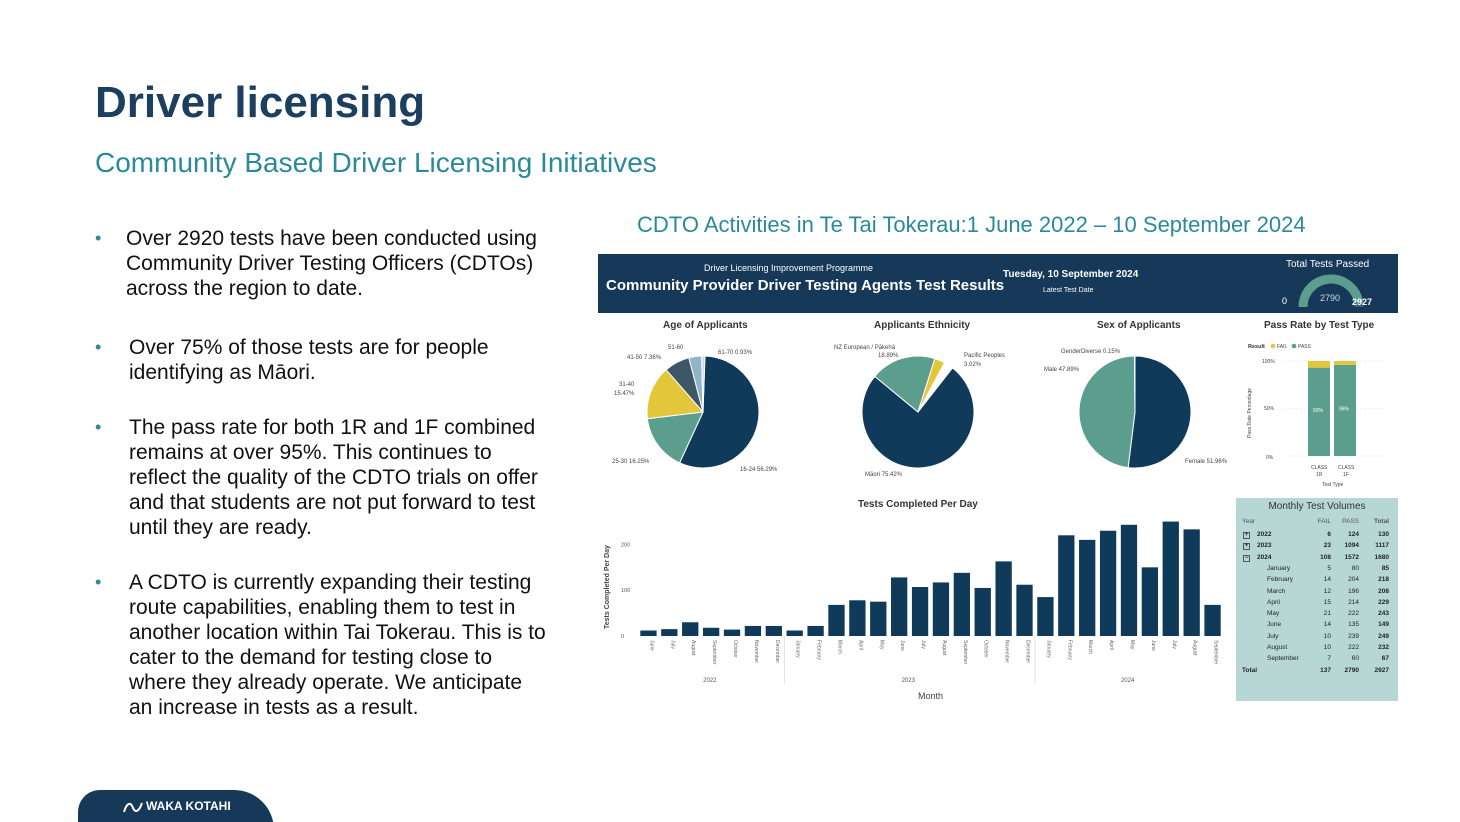 The height and width of the screenshot is (822, 1460). I want to click on logo-text: WAKA KOTAHI, so click(188, 806).